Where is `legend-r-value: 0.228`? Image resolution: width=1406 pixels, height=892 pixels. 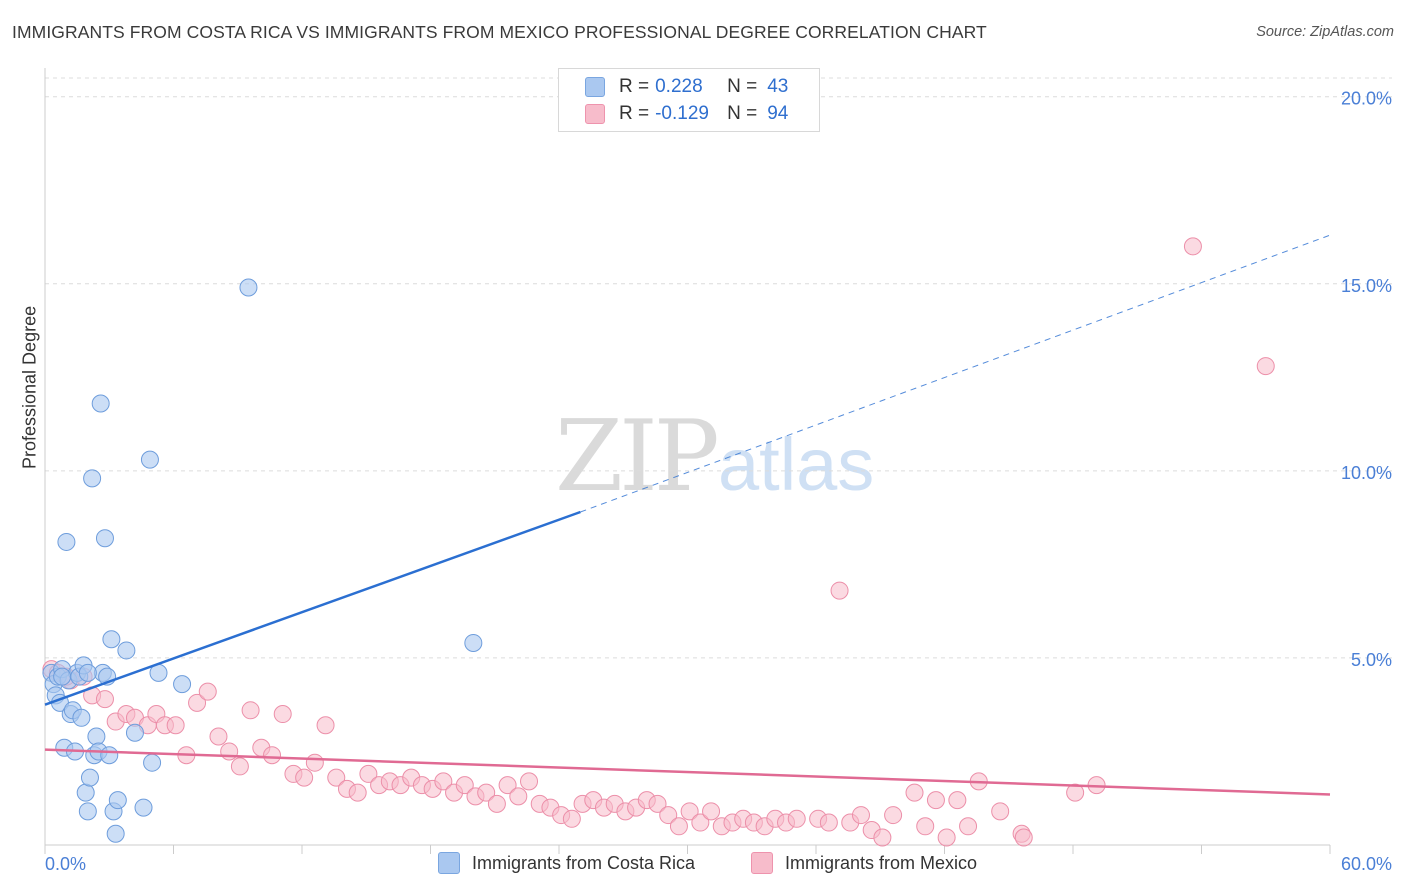
legend-r-value: 0.228 is located at coordinates (679, 86).